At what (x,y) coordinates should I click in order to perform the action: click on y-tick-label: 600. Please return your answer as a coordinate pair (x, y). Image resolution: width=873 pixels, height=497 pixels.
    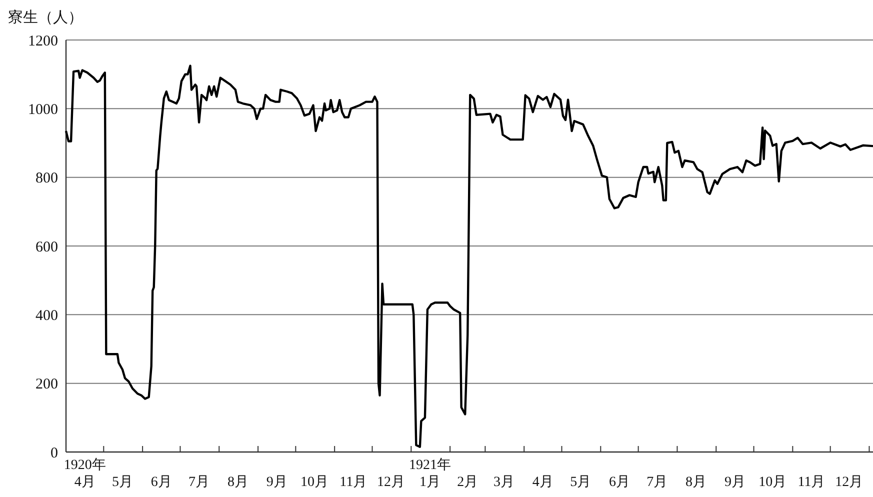
    Looking at the image, I should click on (47, 247).